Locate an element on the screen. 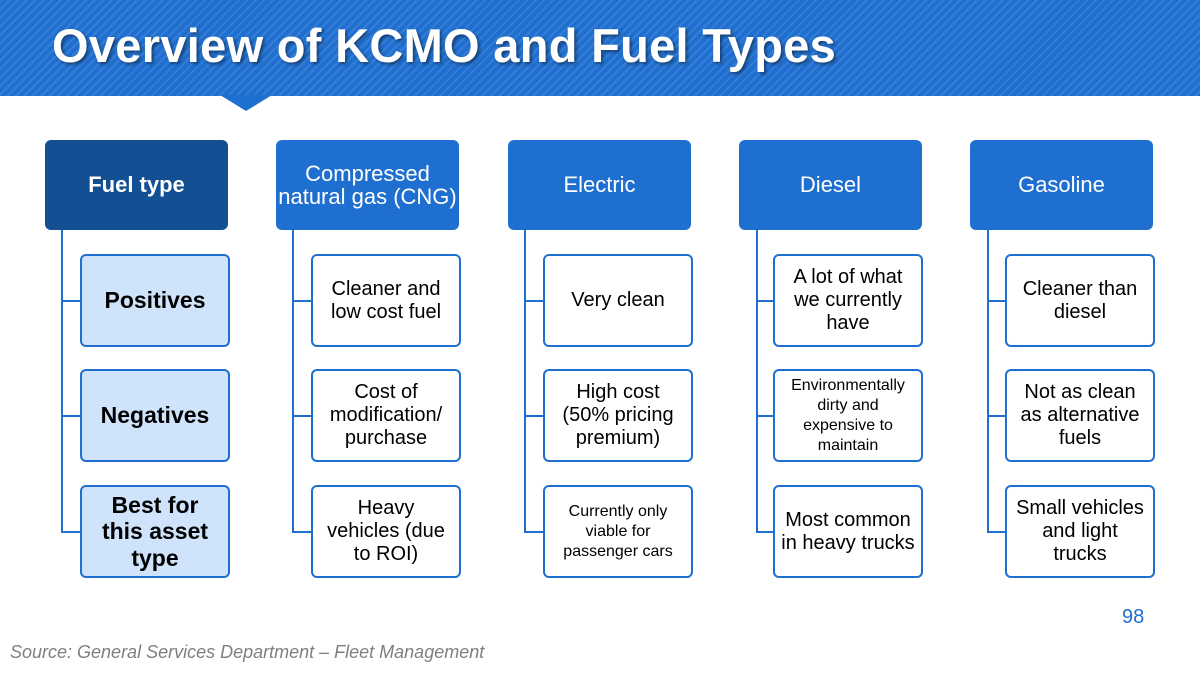 The height and width of the screenshot is (675, 1200). cng-positives: Cleaner and low cost fuel is located at coordinates (386, 300).